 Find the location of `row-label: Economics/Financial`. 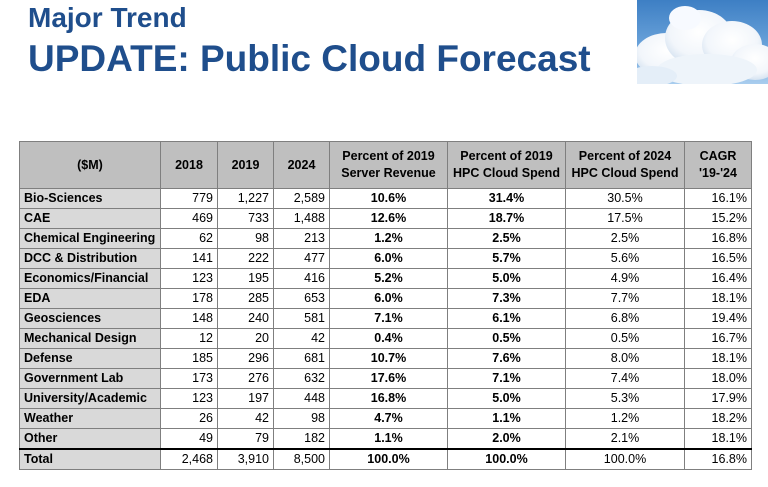

row-label: Economics/Financial is located at coordinates (90, 278).